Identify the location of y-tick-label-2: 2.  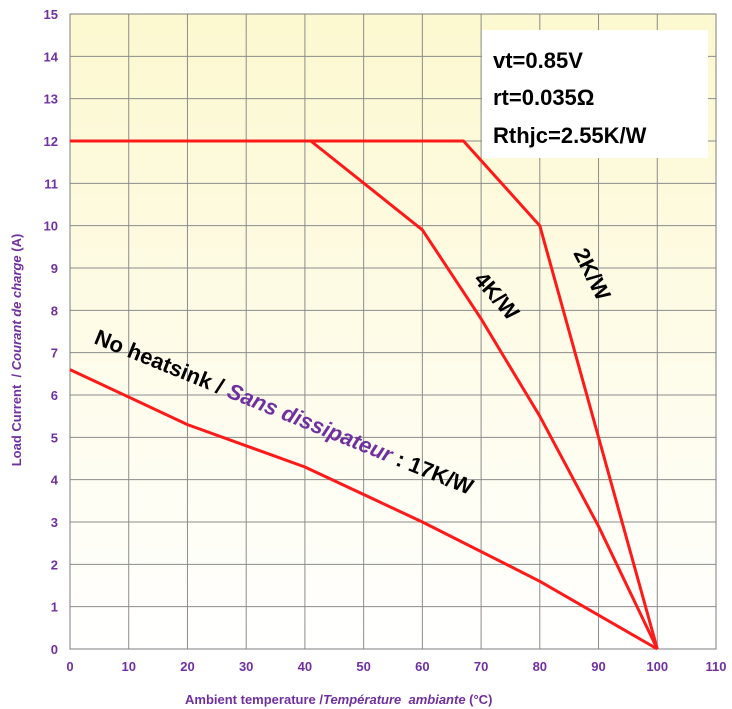
(54, 564).